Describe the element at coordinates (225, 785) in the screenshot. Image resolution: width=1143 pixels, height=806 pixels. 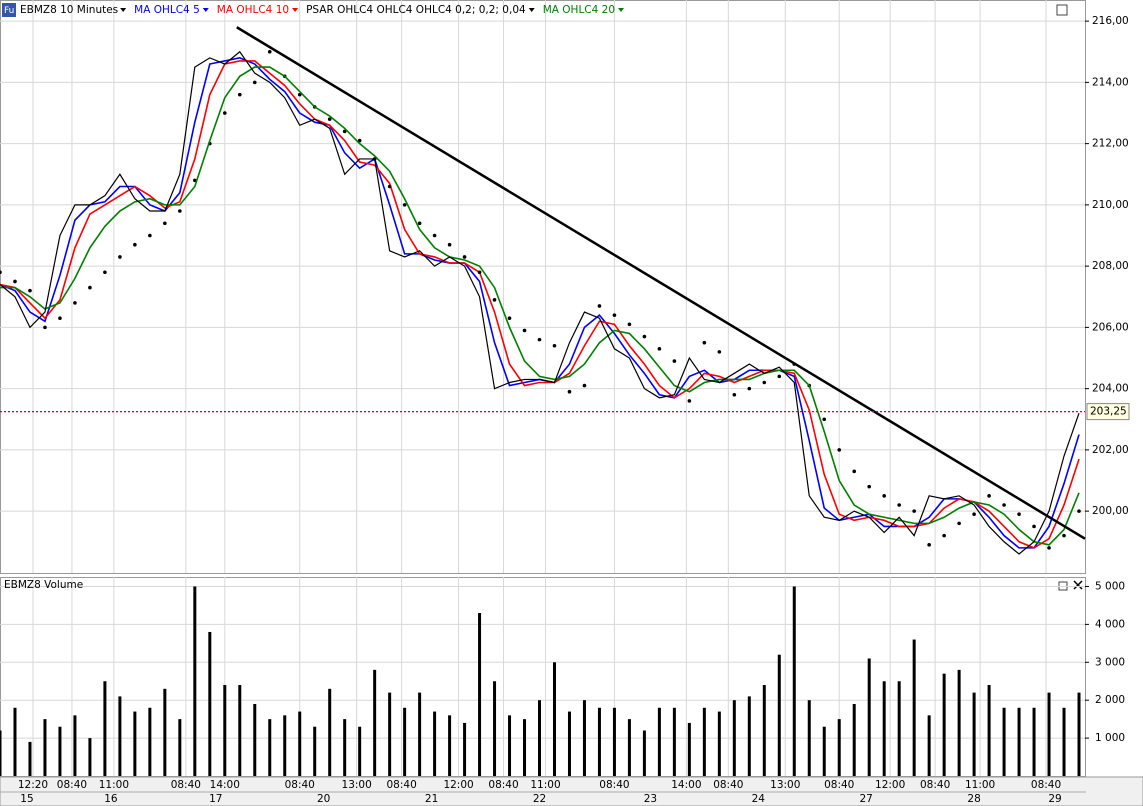
I see `x-tick-label: 14:00` at that location.